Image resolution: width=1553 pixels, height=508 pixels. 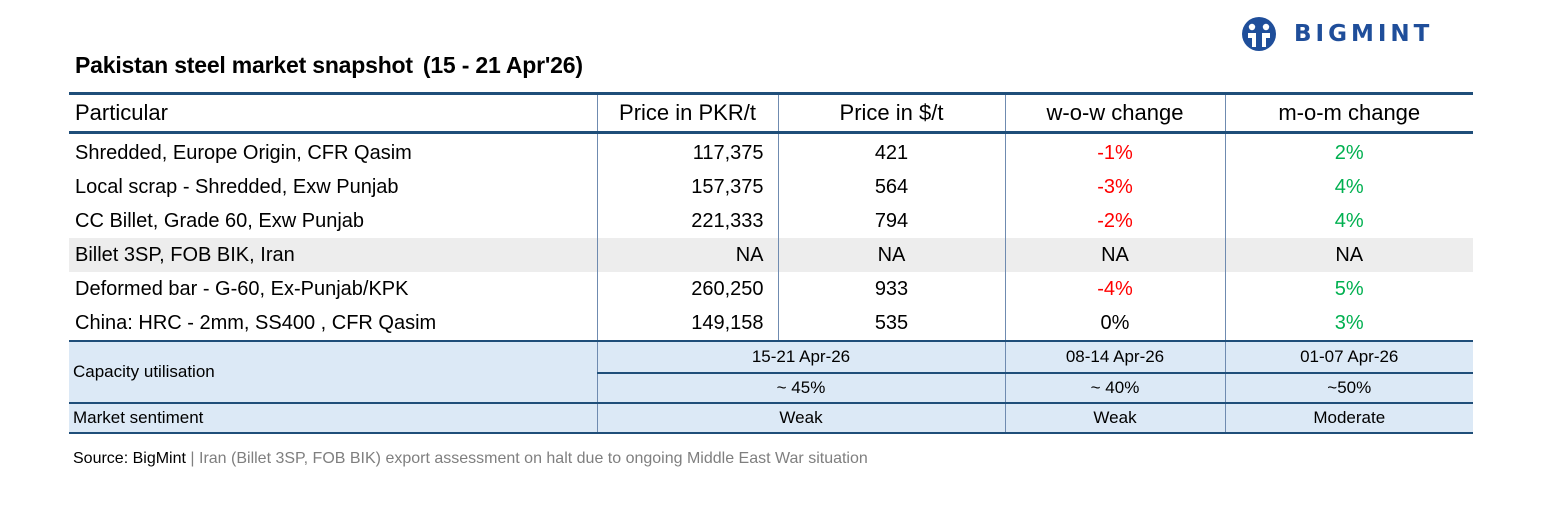 What do you see at coordinates (1349, 387) in the screenshot?
I see `capacity-value-previous-month: ~50%` at bounding box center [1349, 387].